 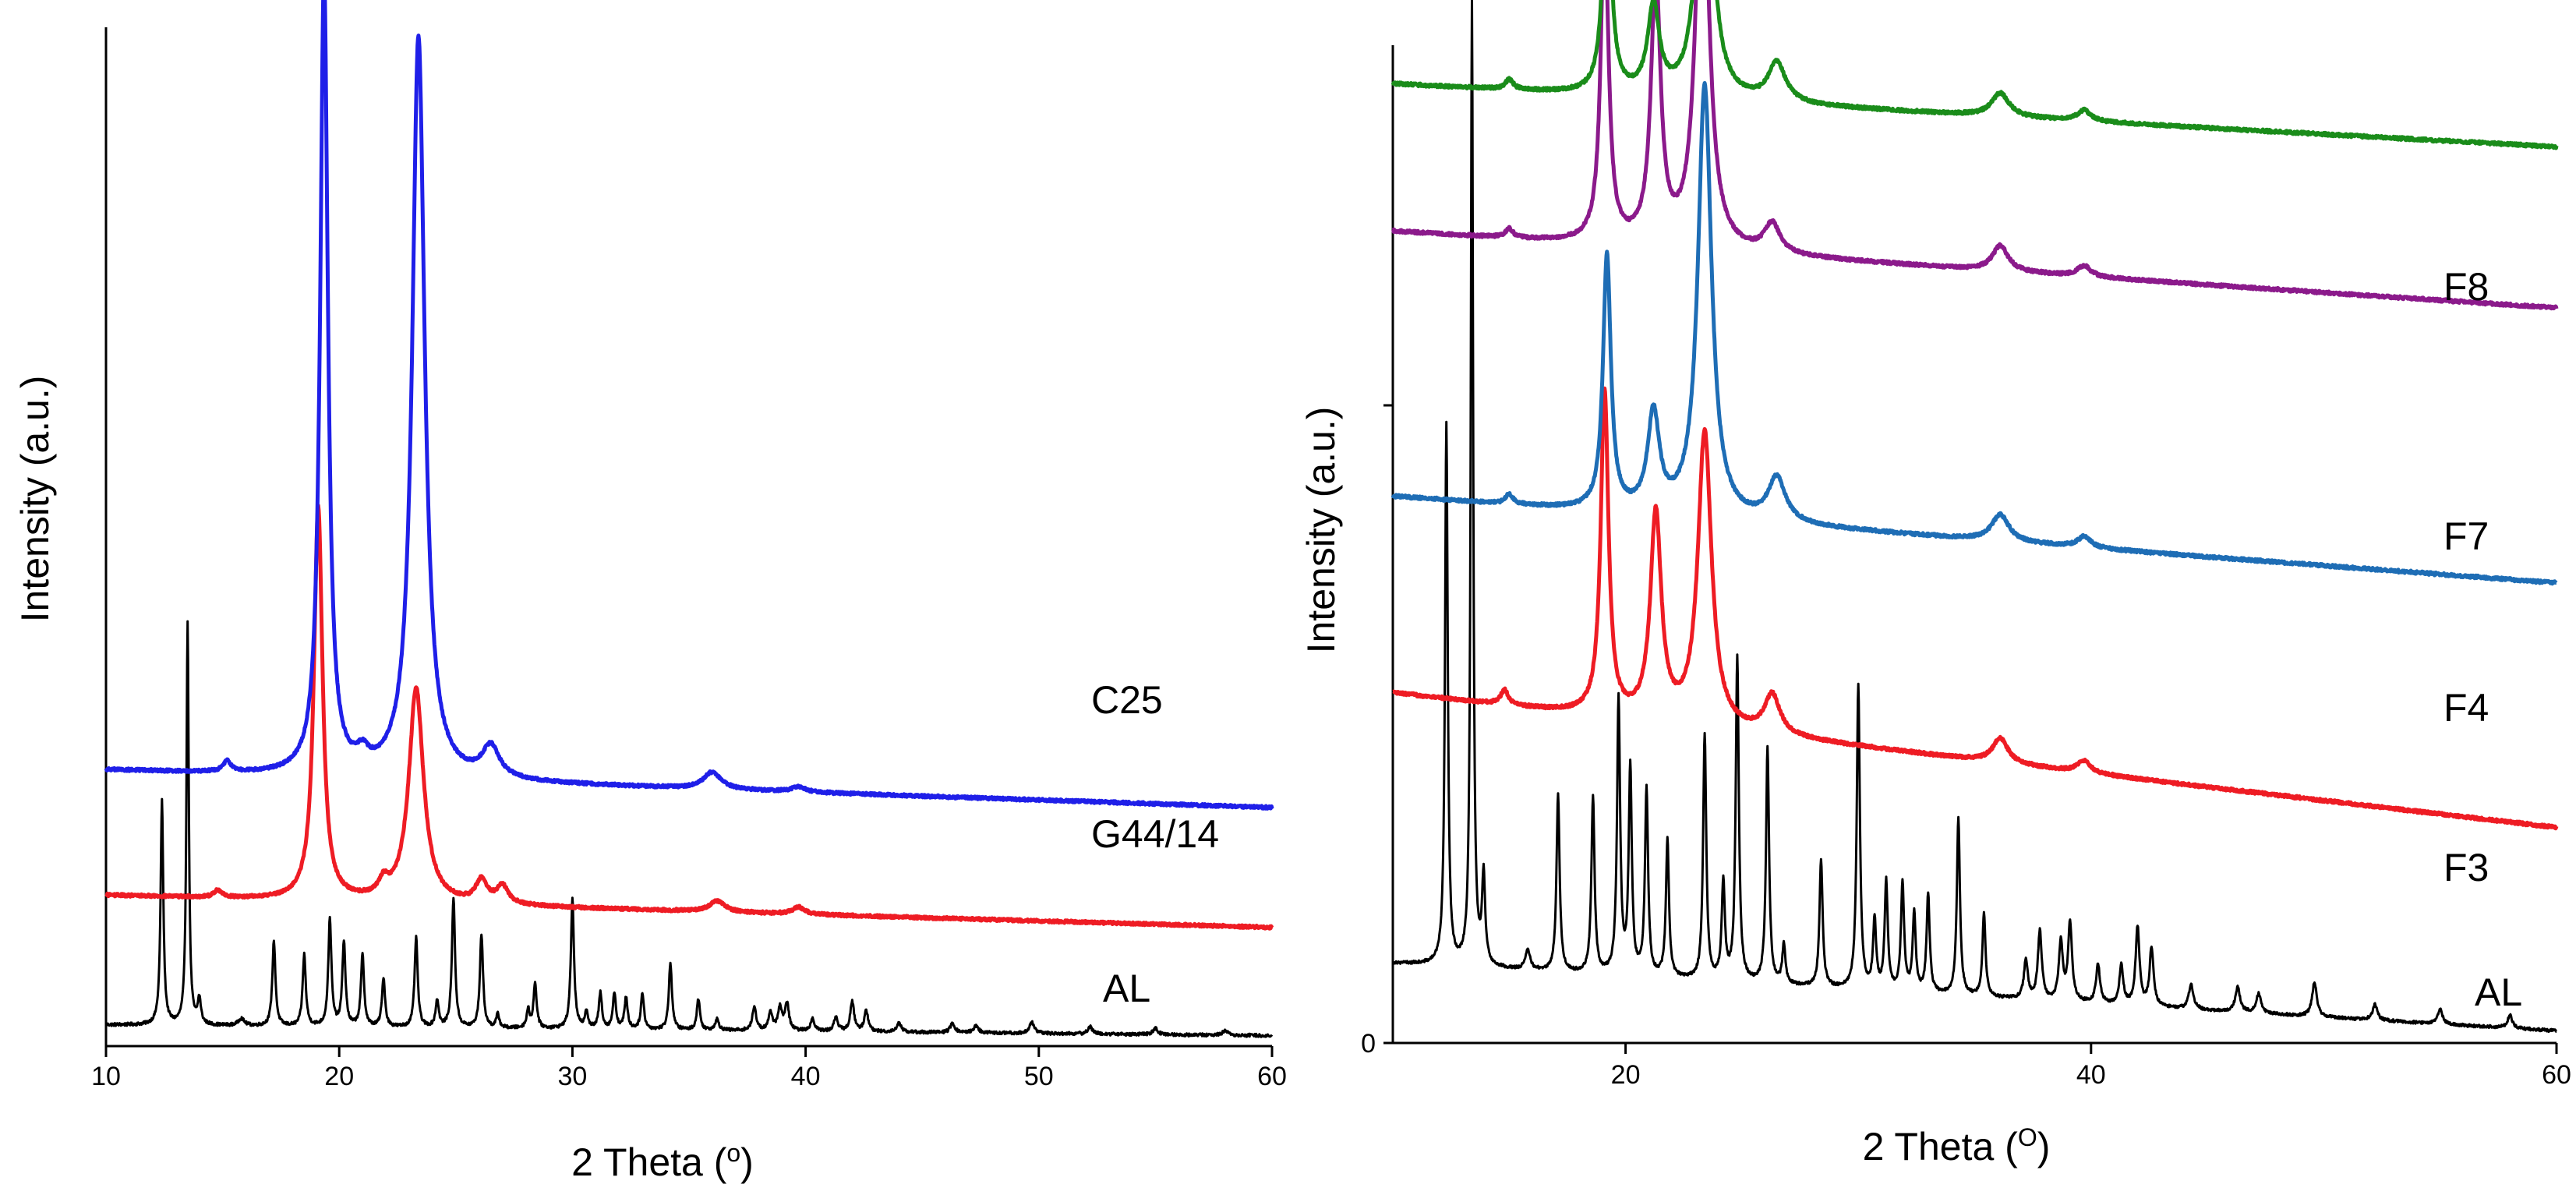 What do you see at coordinates (2466, 868) in the screenshot?
I see `right-series-label-f3: F3` at bounding box center [2466, 868].